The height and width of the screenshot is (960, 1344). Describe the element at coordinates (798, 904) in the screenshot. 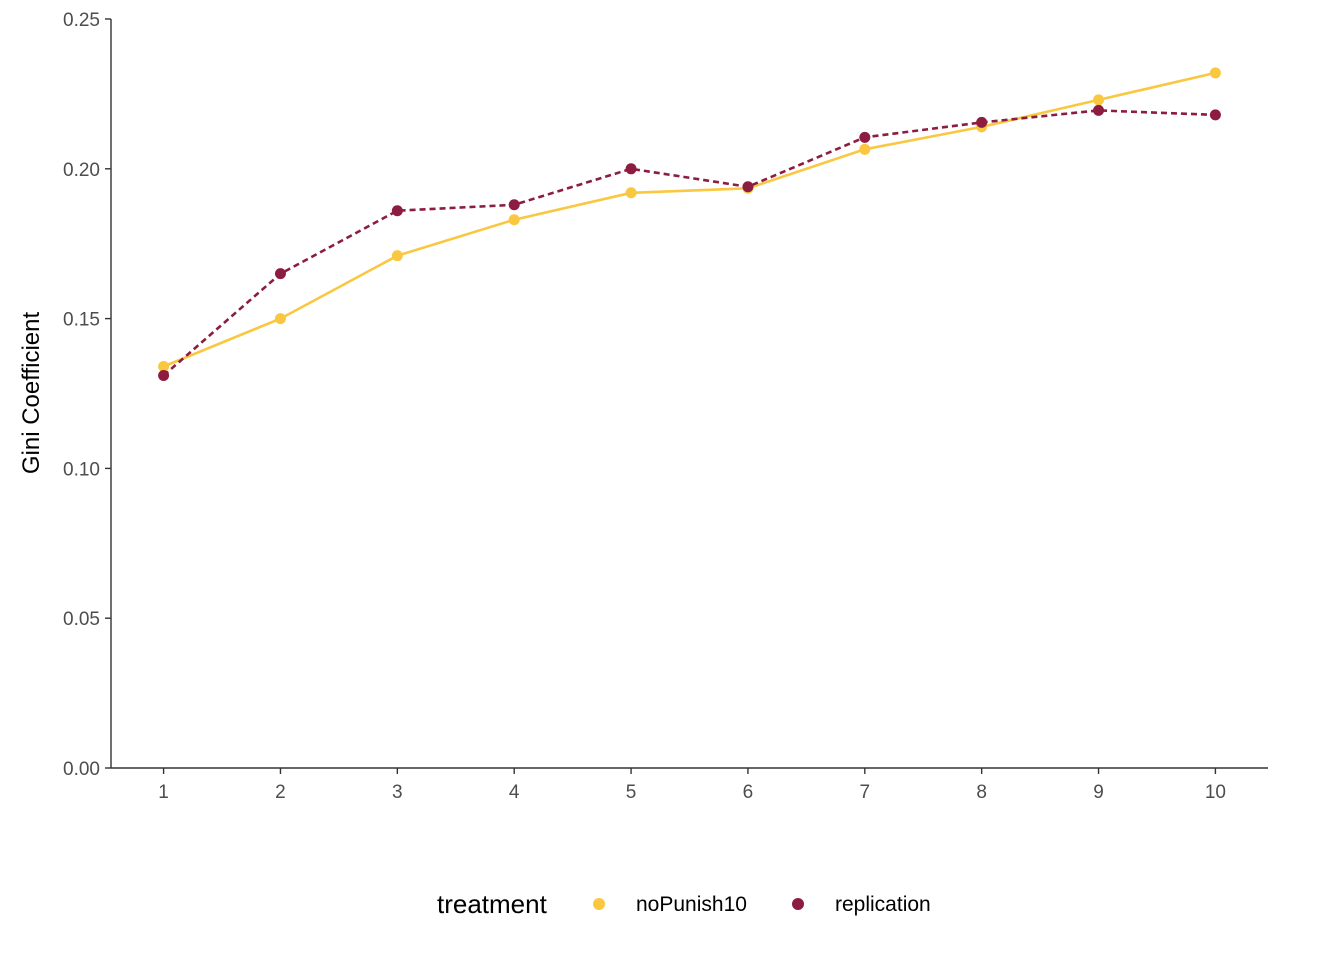

I see `legend-key-replication` at that location.